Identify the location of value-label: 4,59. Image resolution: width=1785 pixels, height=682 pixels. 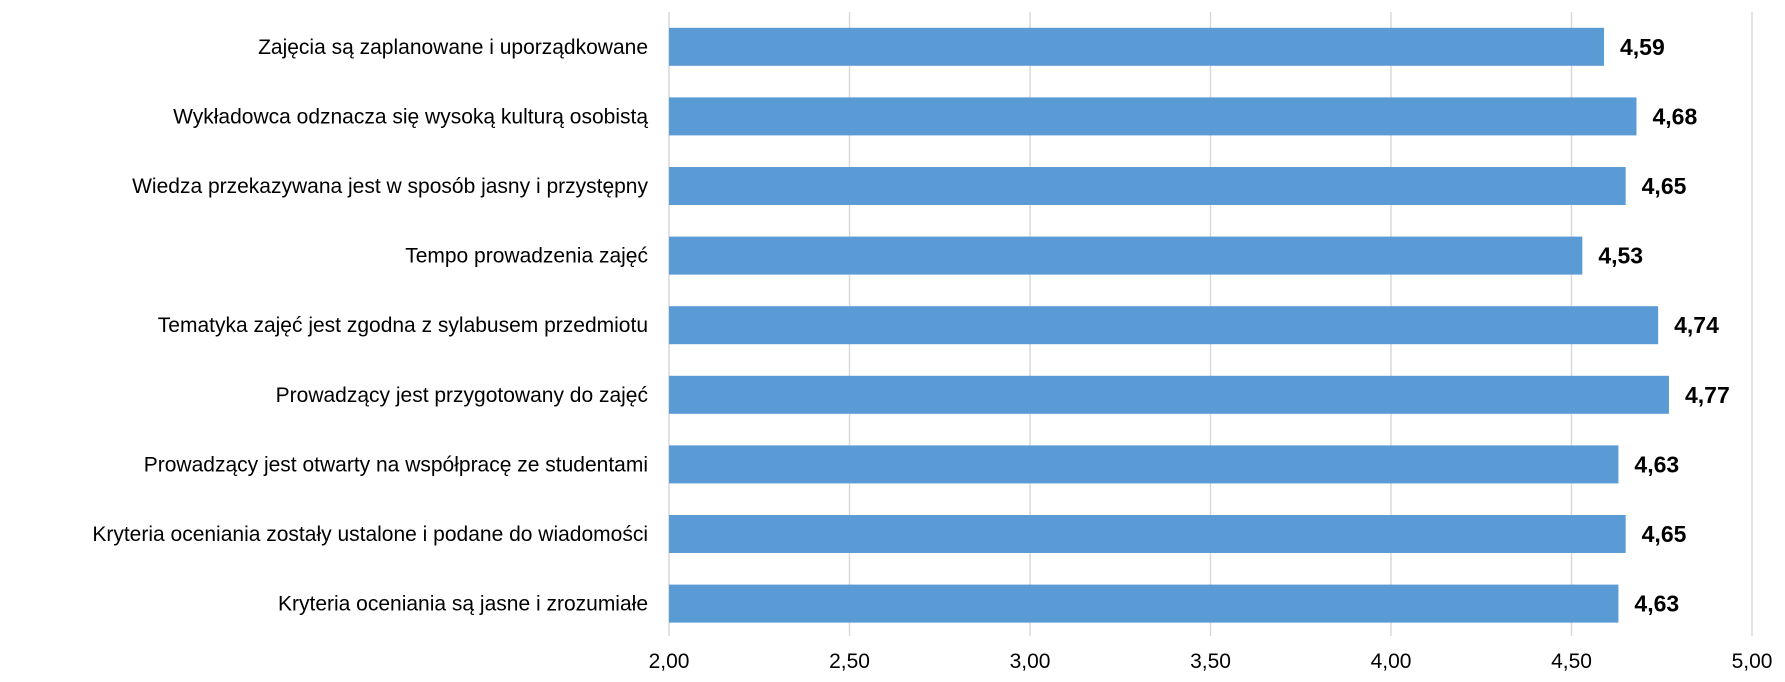
(1642, 47).